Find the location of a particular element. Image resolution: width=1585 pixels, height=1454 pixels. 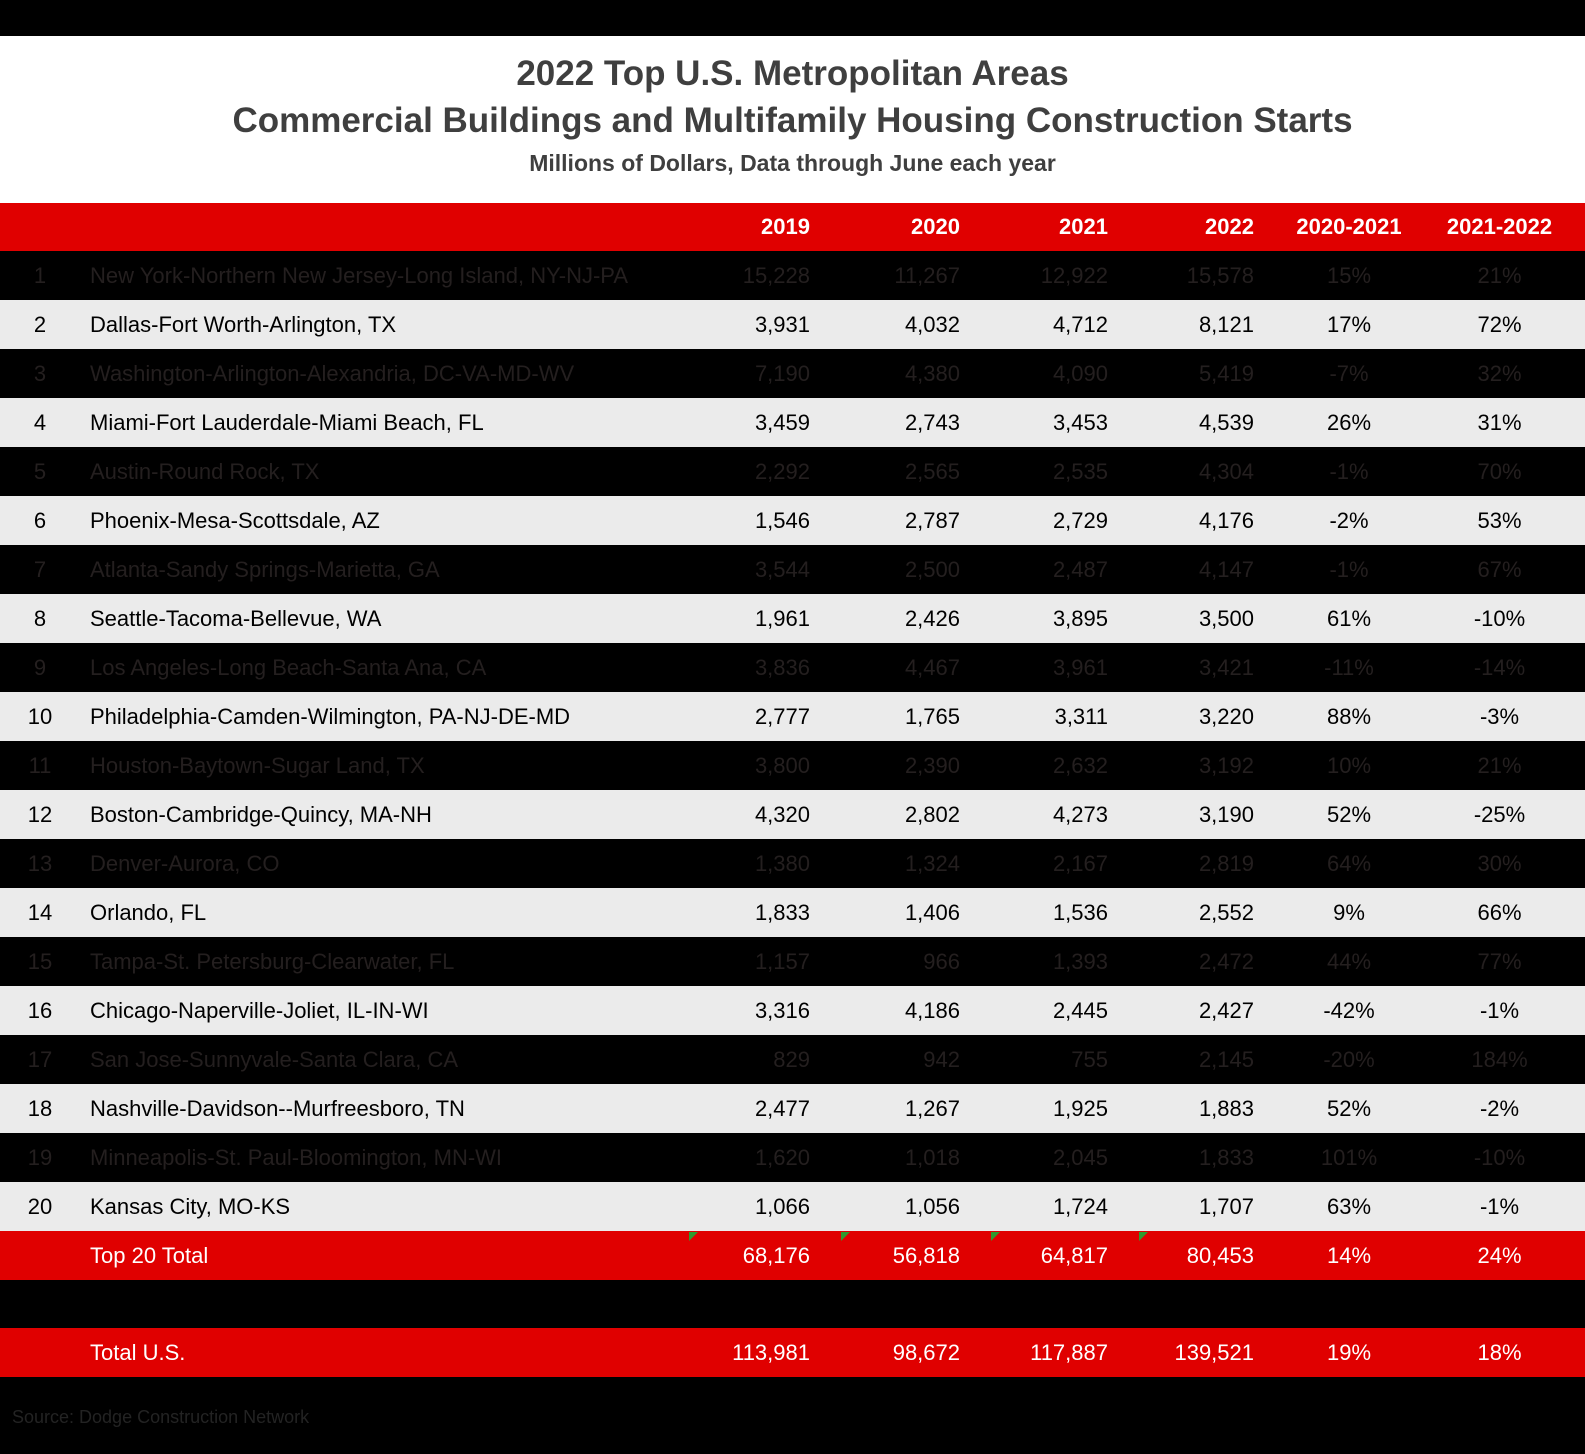

value-cell: 113,981 is located at coordinates (771, 1352).